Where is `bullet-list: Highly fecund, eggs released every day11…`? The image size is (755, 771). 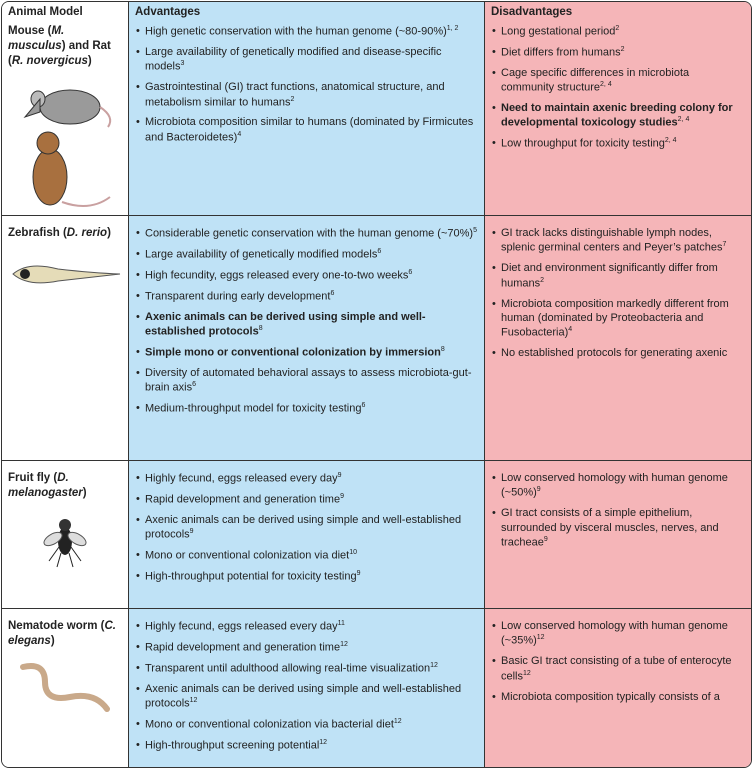
bullet-list: Highly fecund, eggs released every day11… is located at coordinates (306, 686).